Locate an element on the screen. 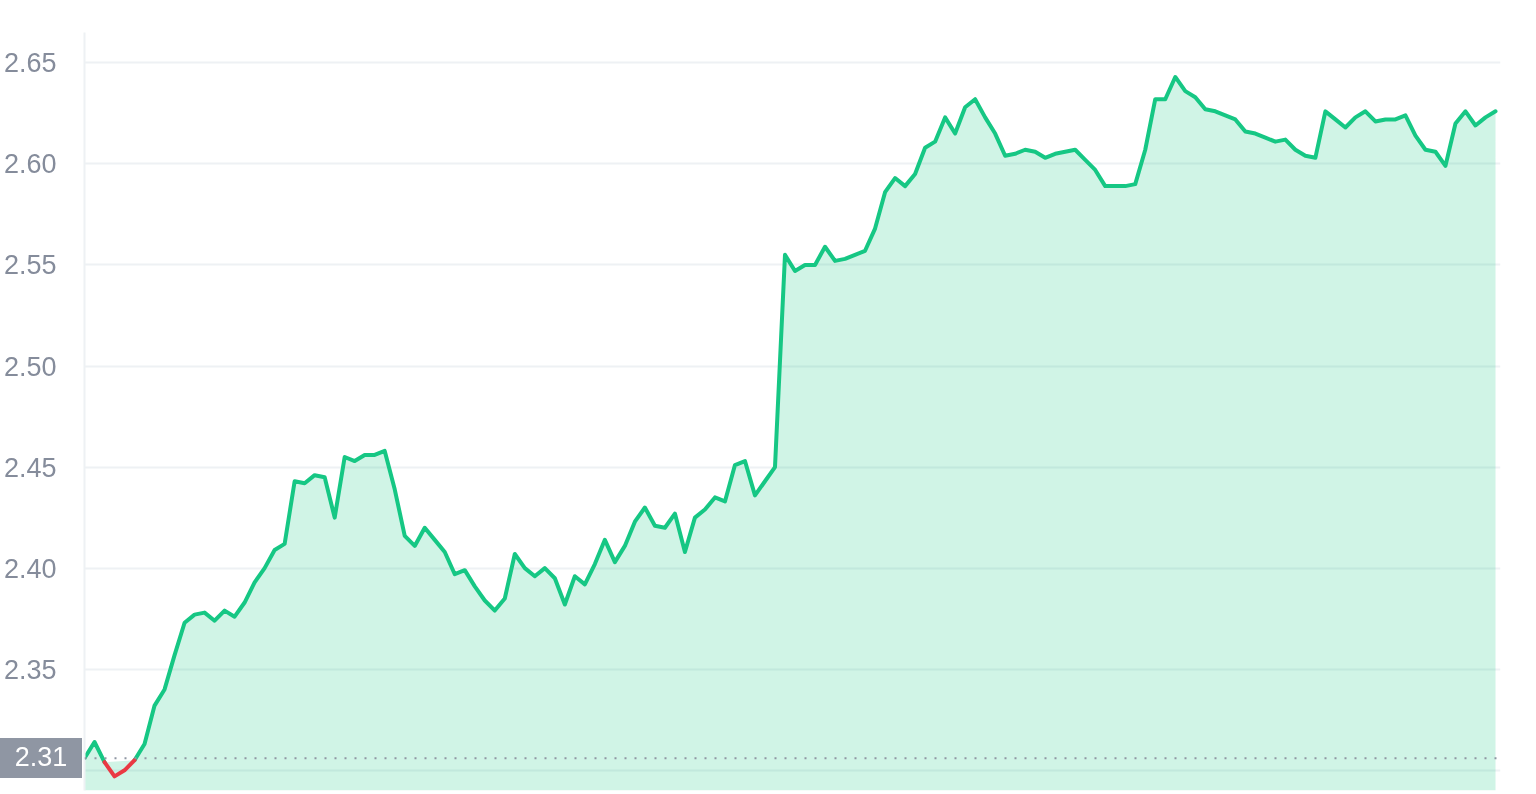 Image resolution: width=1536 pixels, height=794 pixels. y-tick-label: 2.40 is located at coordinates (30, 568).